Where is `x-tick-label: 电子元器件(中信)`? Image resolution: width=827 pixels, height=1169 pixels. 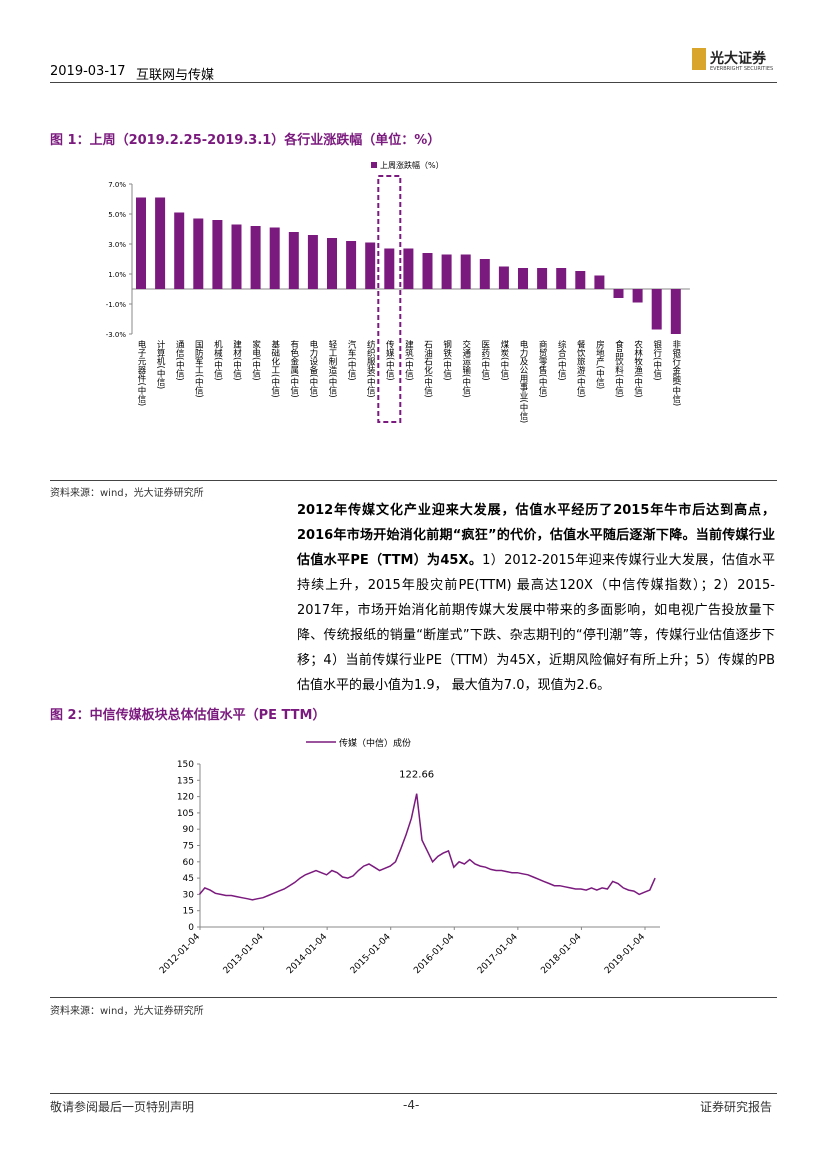 x-tick-label: 电子元器件(中信) is located at coordinates (141, 372).